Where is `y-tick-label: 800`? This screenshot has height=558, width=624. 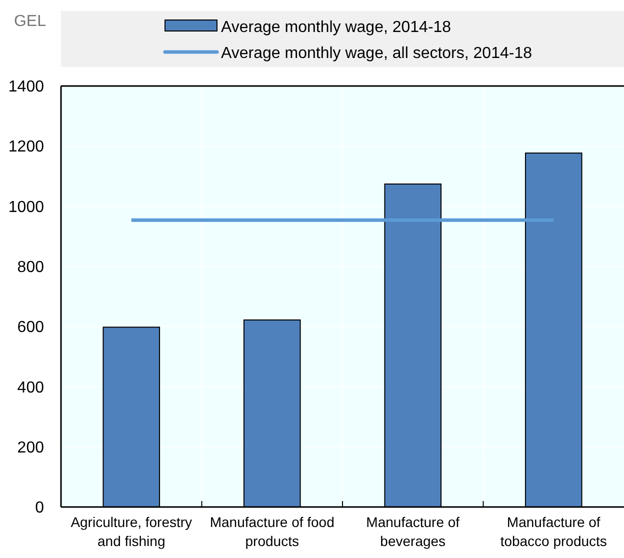
y-tick-label: 800 is located at coordinates (30, 267).